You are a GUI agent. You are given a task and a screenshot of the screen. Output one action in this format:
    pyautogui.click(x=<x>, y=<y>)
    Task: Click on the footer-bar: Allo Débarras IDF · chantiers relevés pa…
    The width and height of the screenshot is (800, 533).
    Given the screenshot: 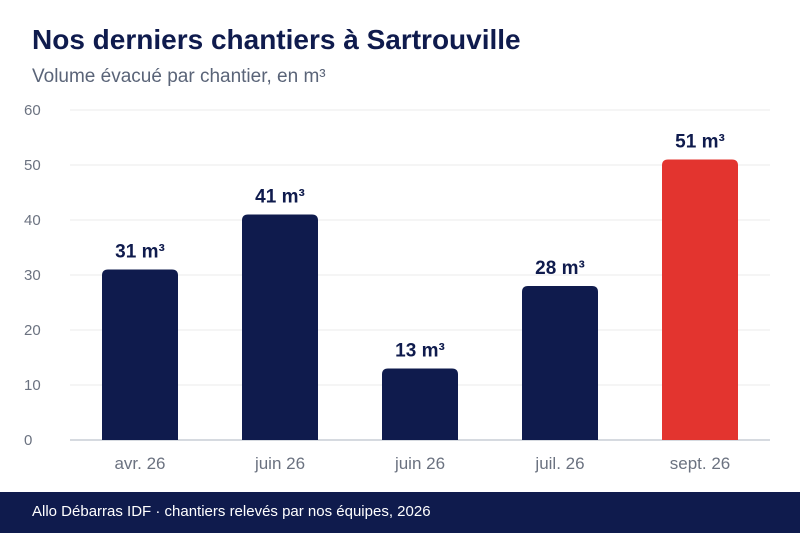 What is the action you would take?
    pyautogui.click(x=400, y=512)
    